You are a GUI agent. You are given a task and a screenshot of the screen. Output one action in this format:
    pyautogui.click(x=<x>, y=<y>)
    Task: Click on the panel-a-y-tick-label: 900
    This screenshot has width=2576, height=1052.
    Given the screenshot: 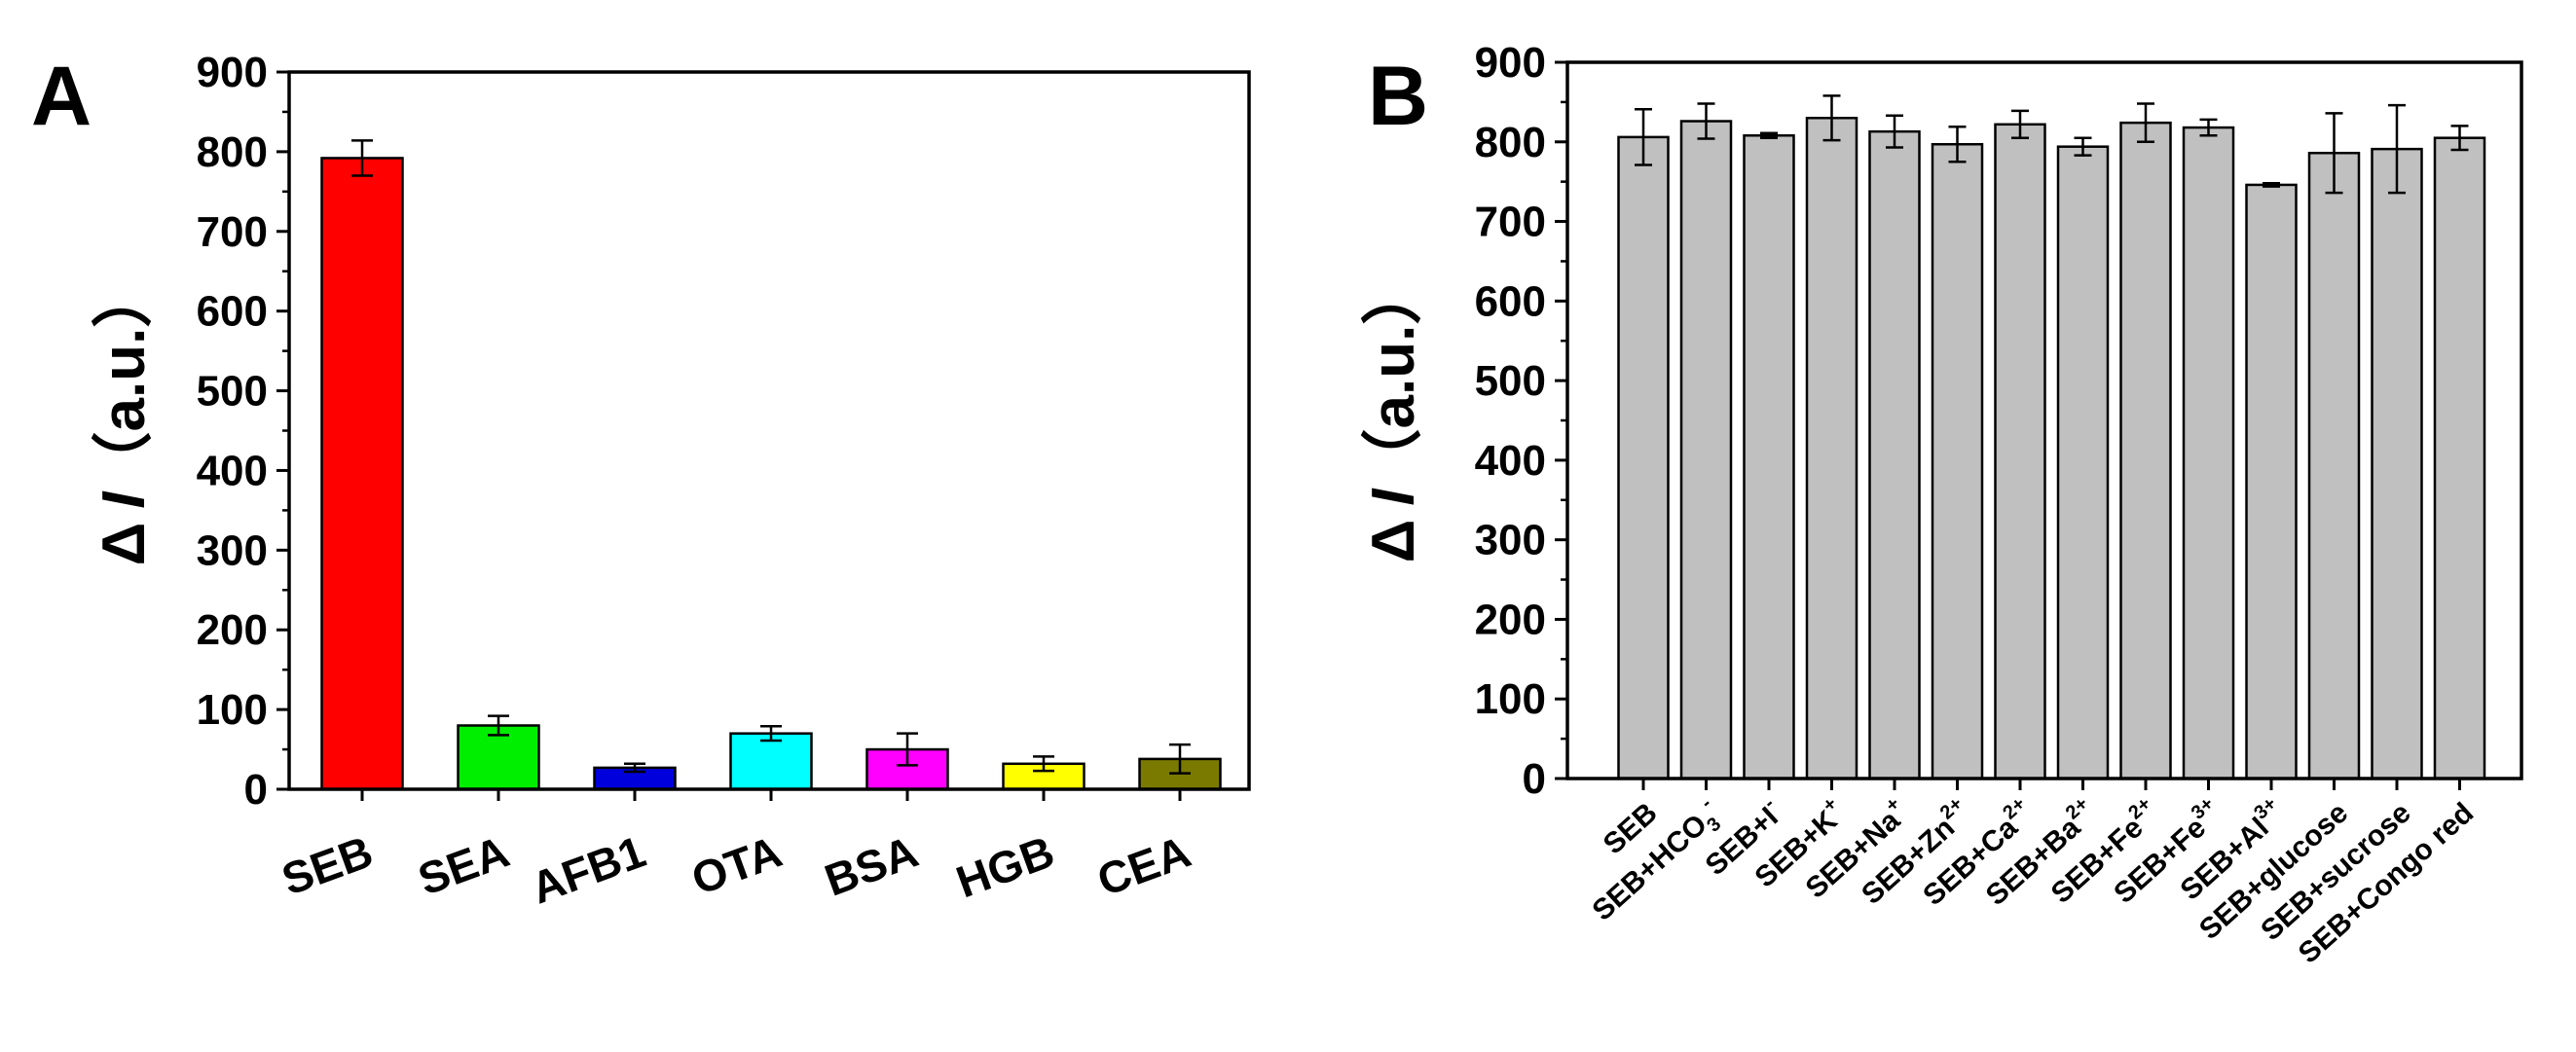 What is the action you would take?
    pyautogui.click(x=232, y=72)
    